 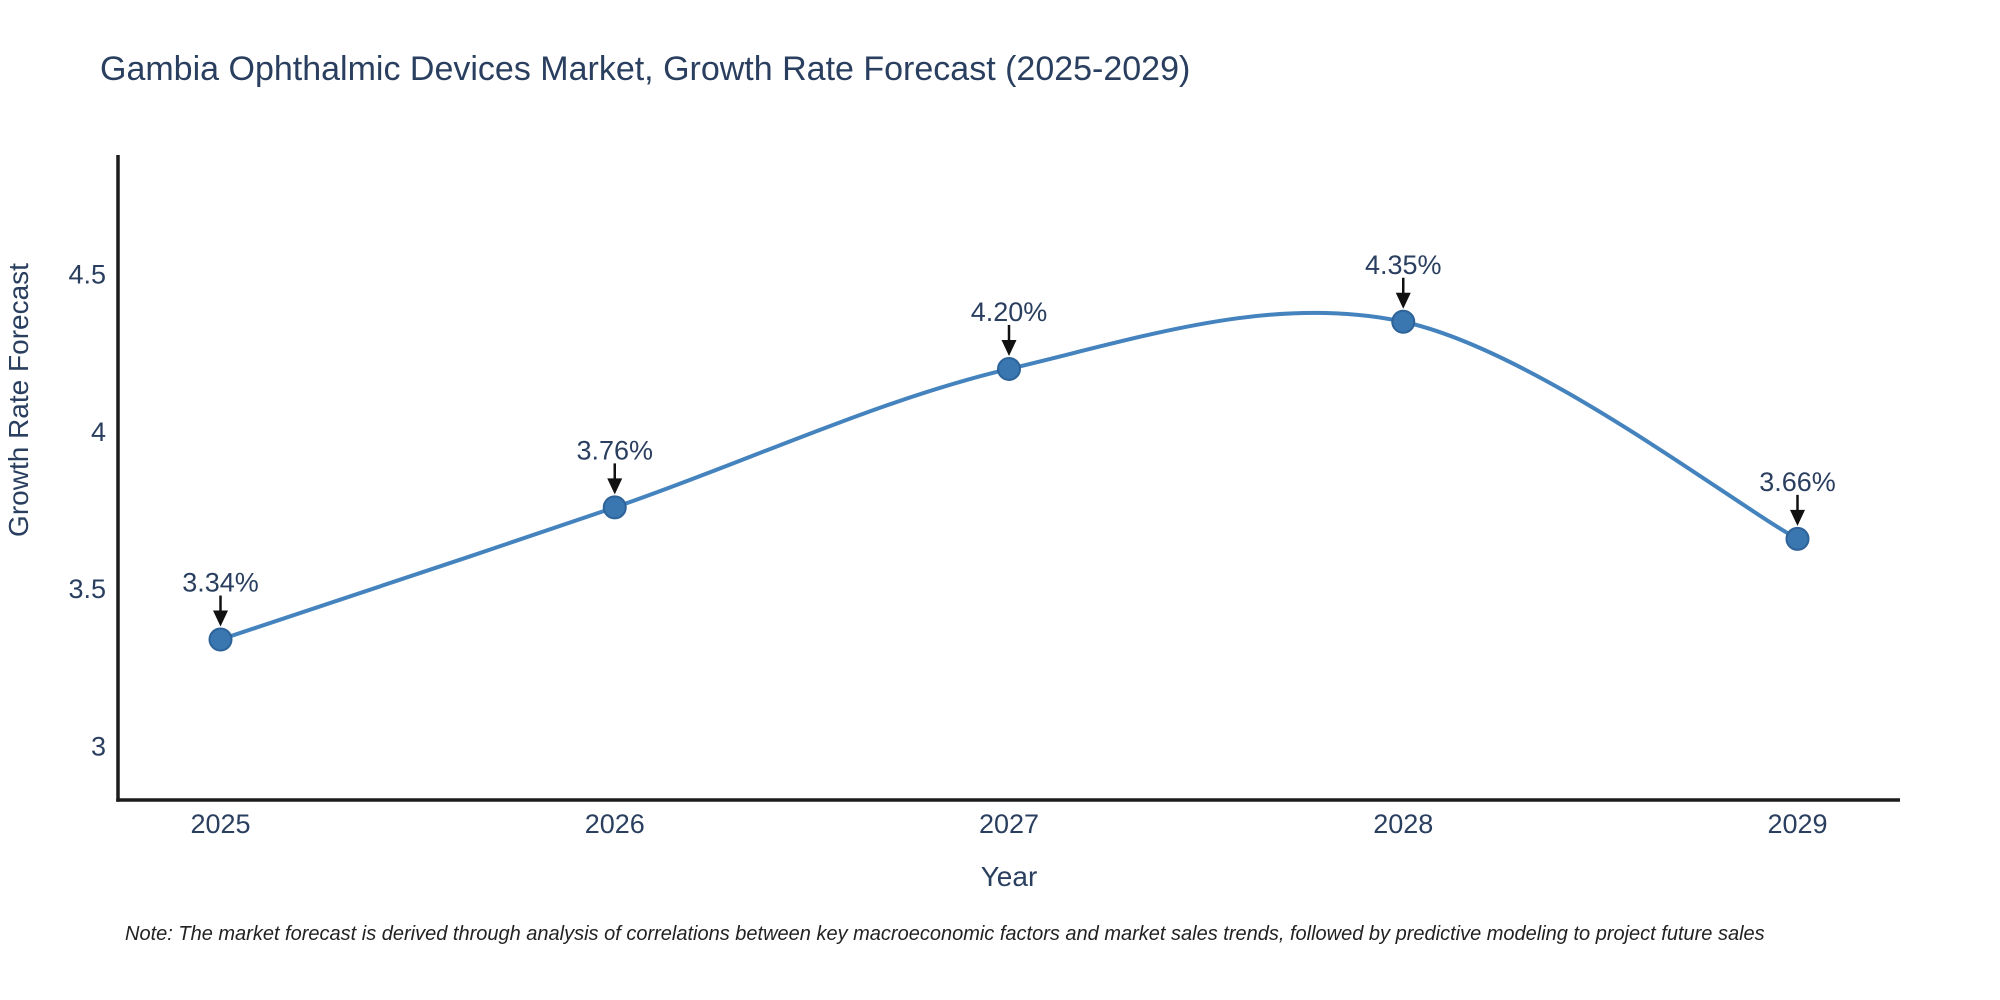 I want to click on point-annotation: 4.35%, so click(x=1403, y=279).